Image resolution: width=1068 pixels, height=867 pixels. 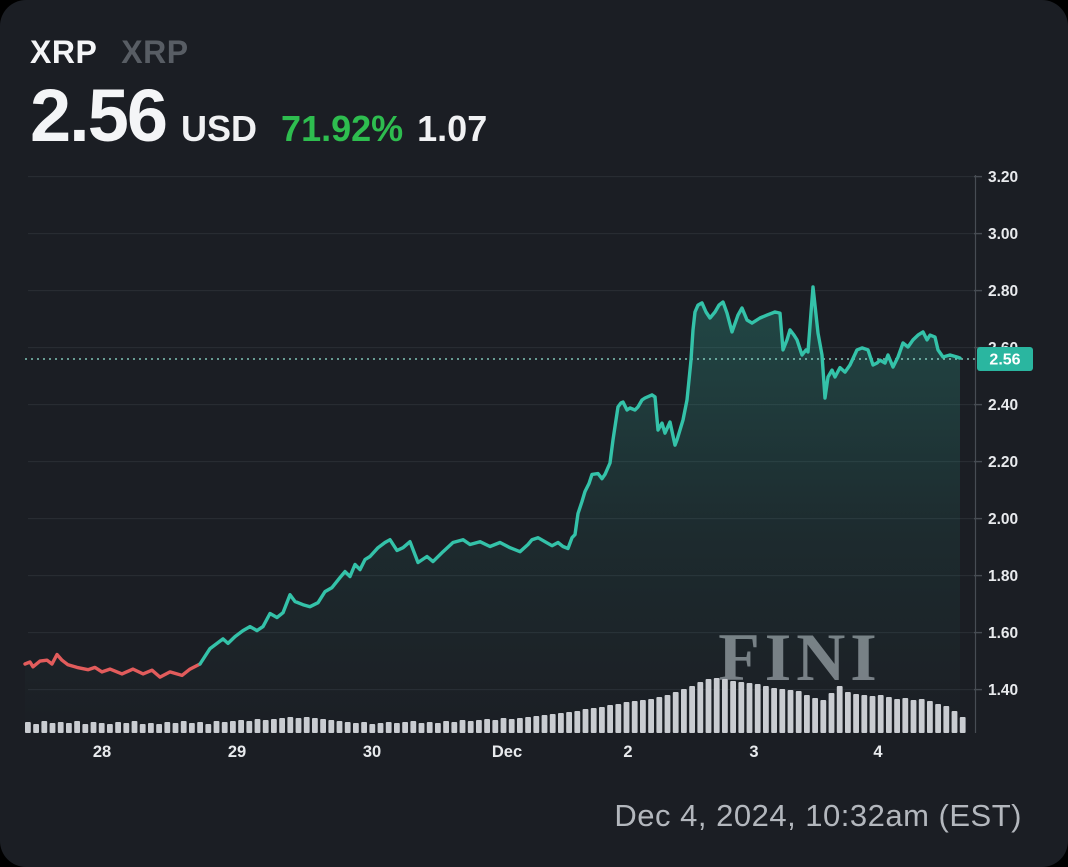 I want to click on price-row: 2.56 USD 71.92% 1.07, so click(x=258, y=116).